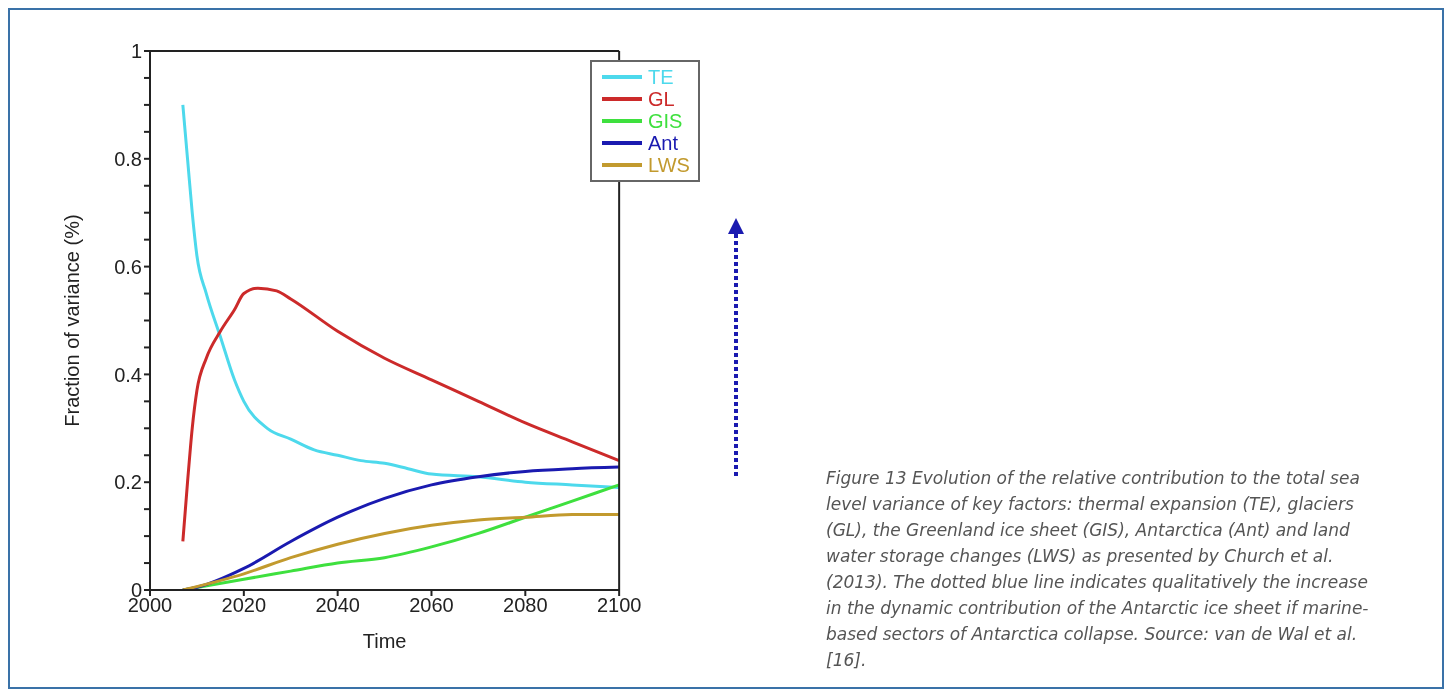 This screenshot has height=697, width=1452. What do you see at coordinates (665, 121) in the screenshot?
I see `legend-label: GIS` at bounding box center [665, 121].